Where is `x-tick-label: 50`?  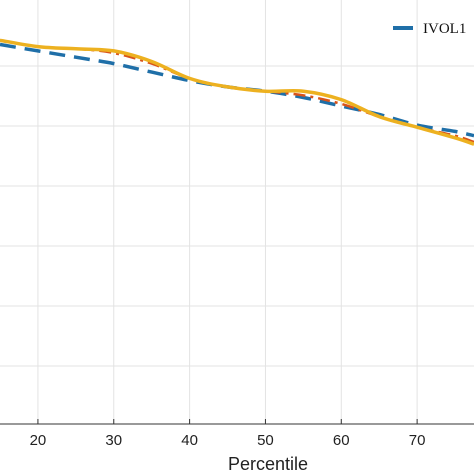
x-tick-label: 50 is located at coordinates (265, 440).